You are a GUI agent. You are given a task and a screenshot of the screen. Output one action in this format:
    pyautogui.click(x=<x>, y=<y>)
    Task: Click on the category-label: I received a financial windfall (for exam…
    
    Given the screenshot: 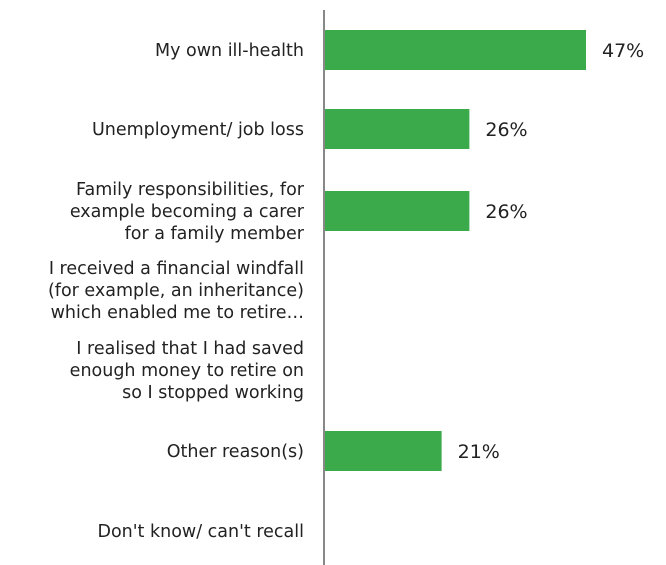 What is the action you would take?
    pyautogui.click(x=176, y=291)
    